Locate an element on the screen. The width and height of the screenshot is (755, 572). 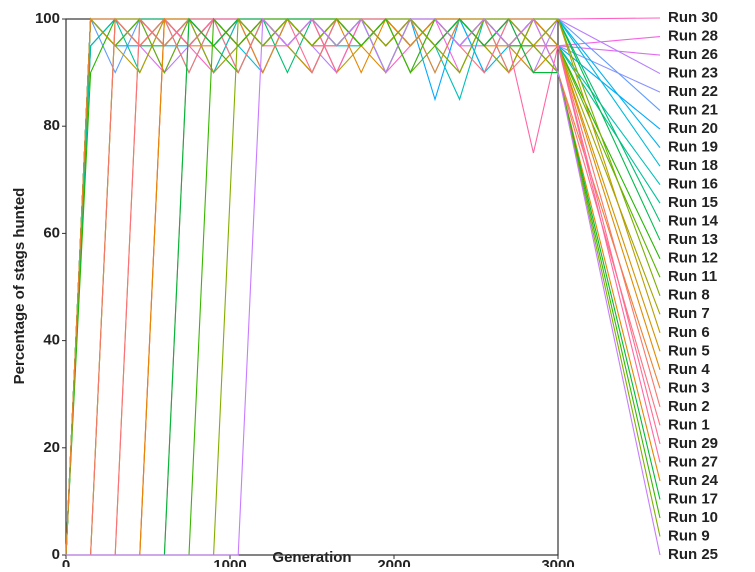
series-label: Run 9 is located at coordinates (689, 535).